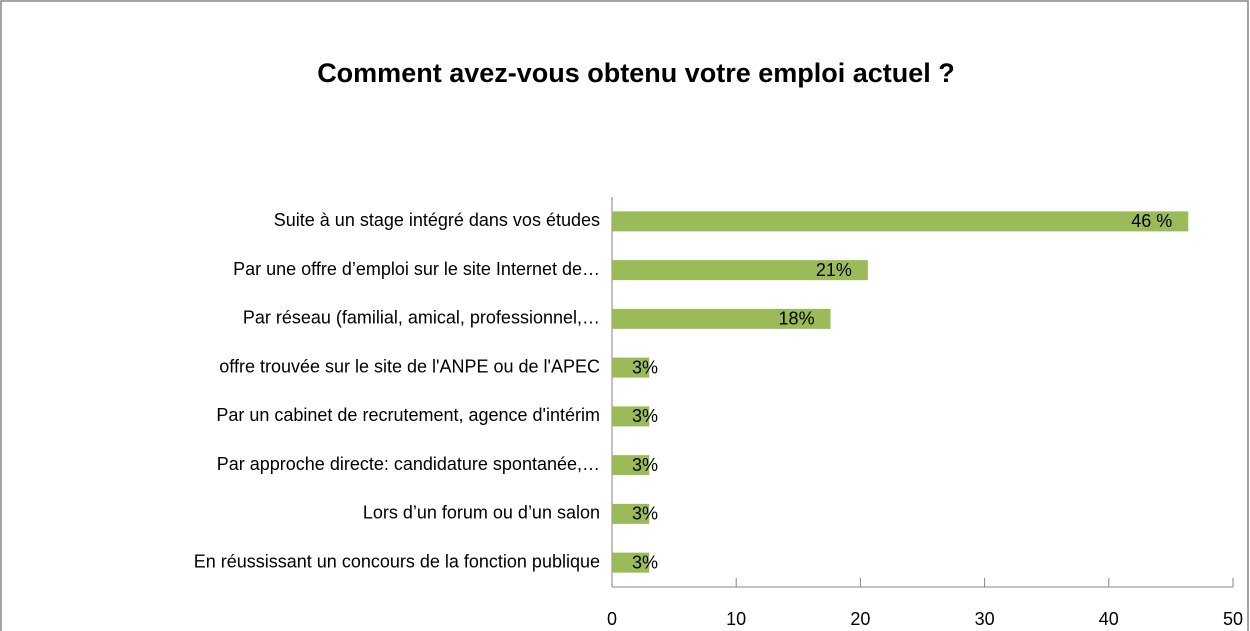 The height and width of the screenshot is (631, 1250). I want to click on x-tick-label: 20, so click(860, 619).